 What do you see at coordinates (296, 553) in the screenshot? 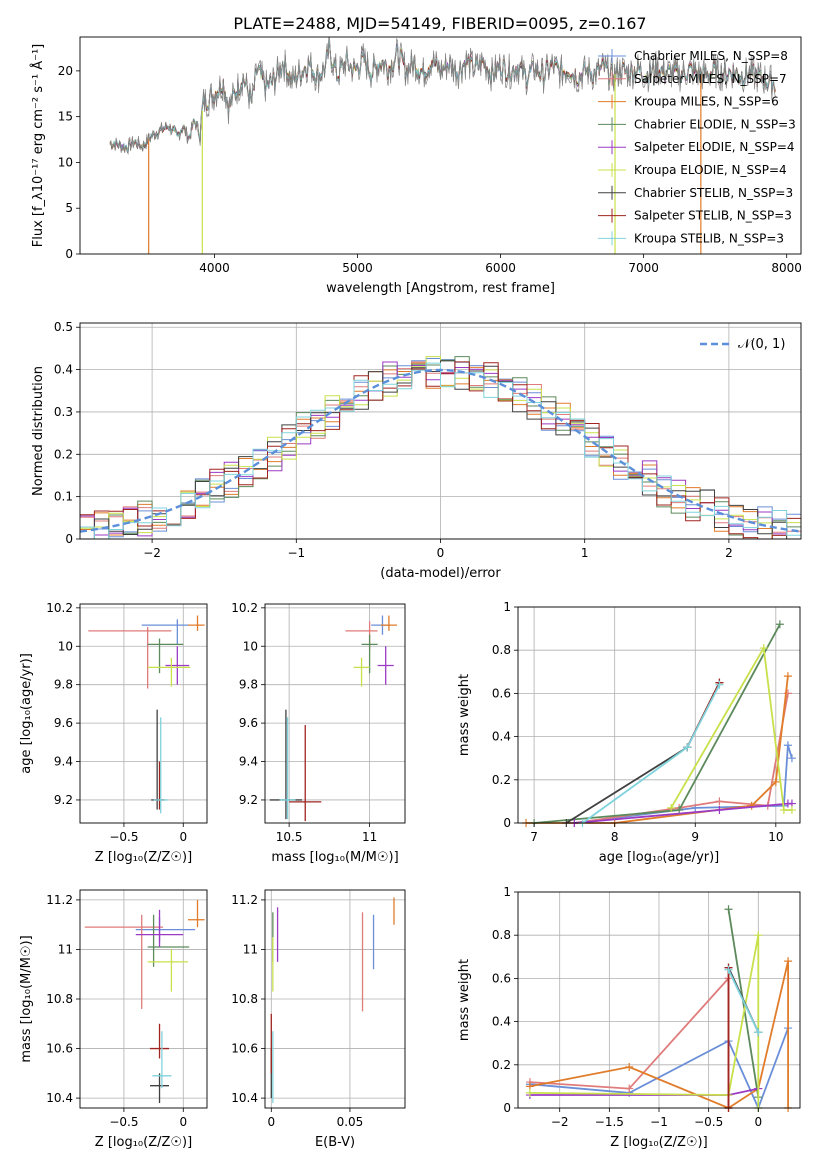
I see `residuals-xtick-label: −1` at bounding box center [296, 553].